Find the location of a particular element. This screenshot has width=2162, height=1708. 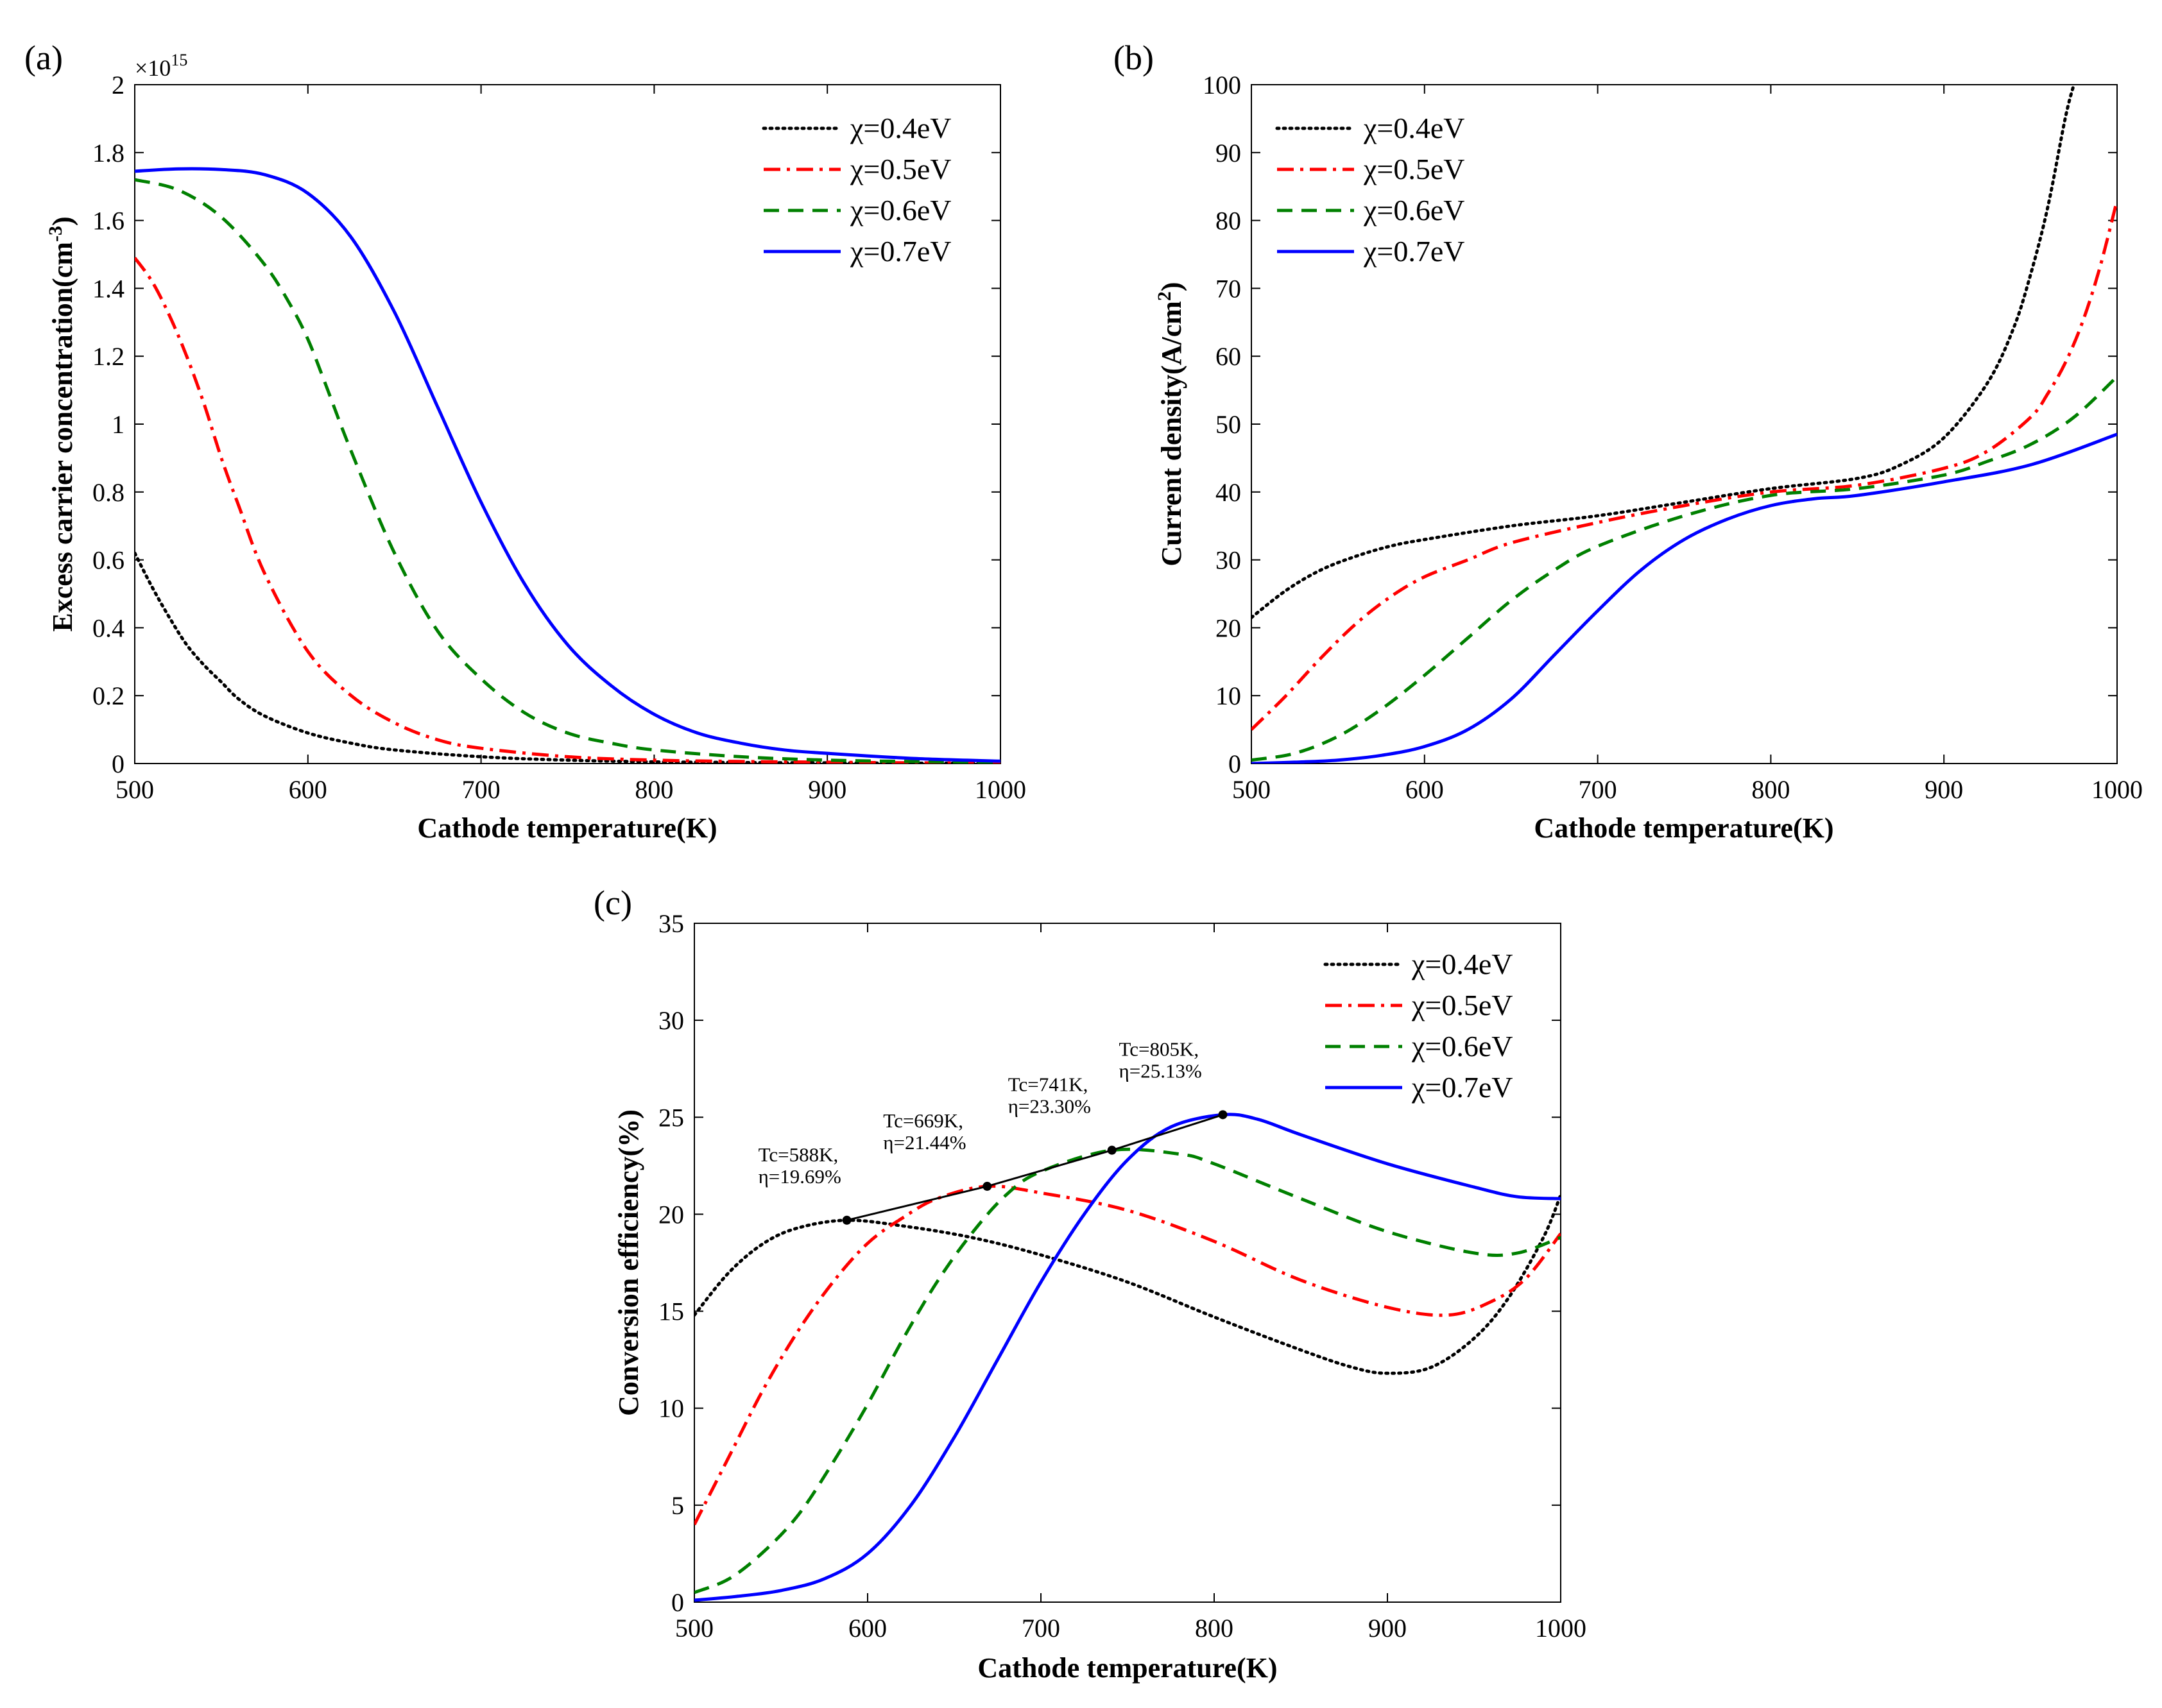

y-tick-label: 100 is located at coordinates (1222, 85).